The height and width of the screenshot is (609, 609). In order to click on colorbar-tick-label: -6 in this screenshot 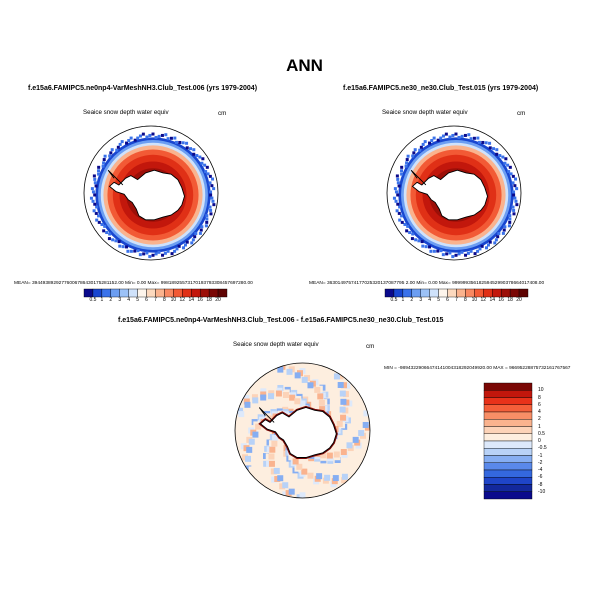, I will do `click(540, 477)`.